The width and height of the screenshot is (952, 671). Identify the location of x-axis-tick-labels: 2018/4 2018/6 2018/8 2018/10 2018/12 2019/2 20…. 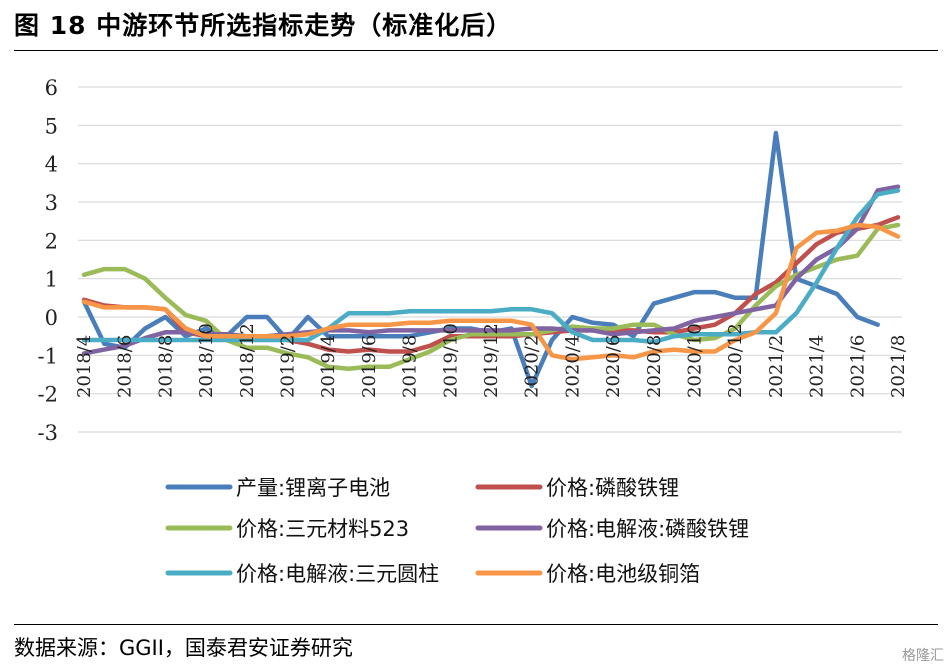
(491, 360).